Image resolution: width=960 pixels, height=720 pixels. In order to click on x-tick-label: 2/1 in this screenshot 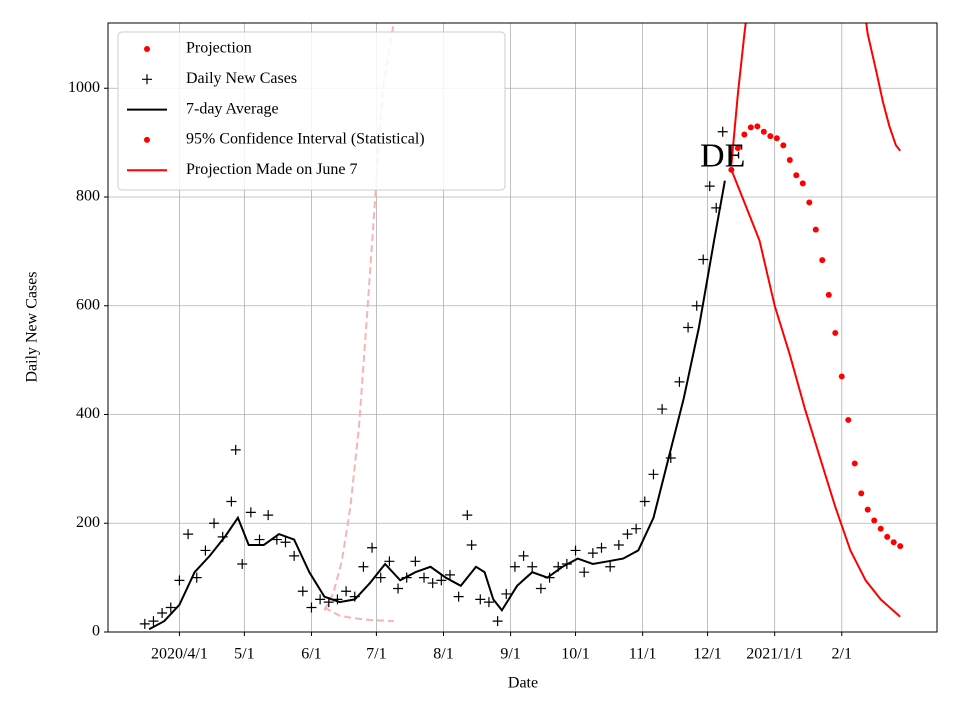, I will do `click(842, 654)`.